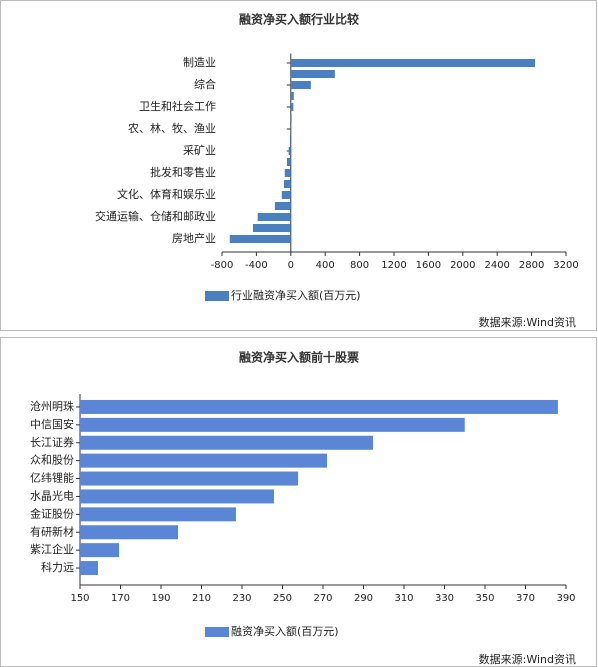  Describe the element at coordinates (52, 513) in the screenshot. I see `y-tick-label: 金证股份` at that location.